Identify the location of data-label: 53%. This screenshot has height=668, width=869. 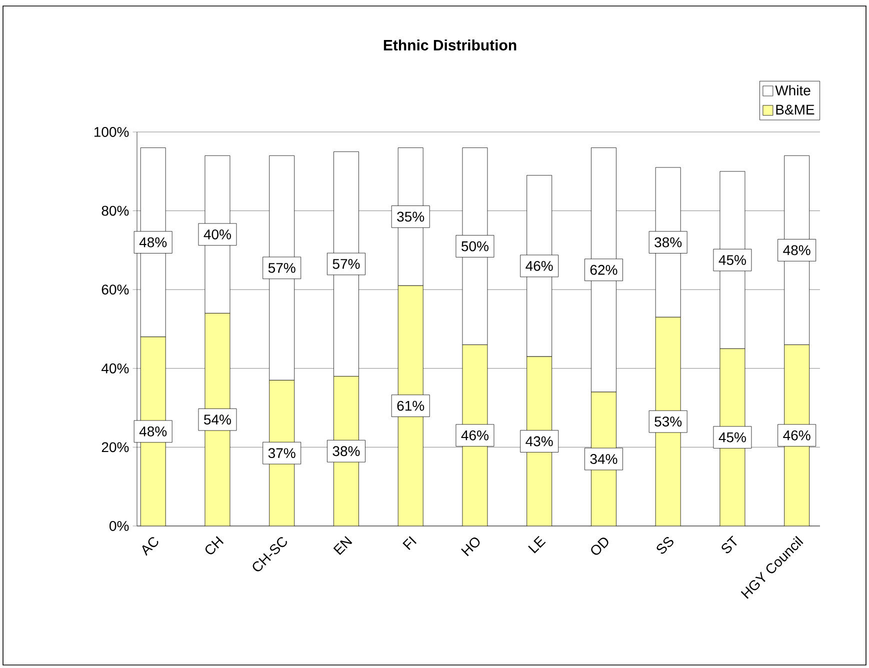
(668, 421).